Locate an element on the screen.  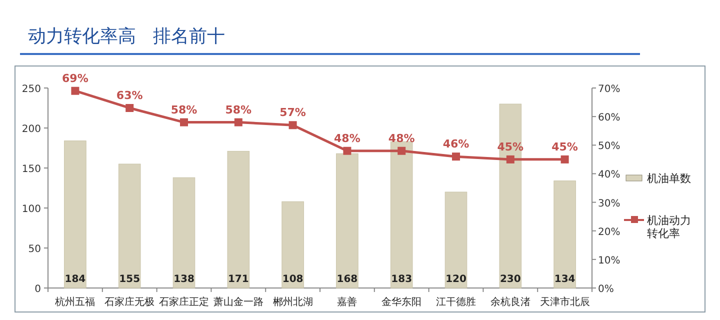
x-tick-label: 石家庄正定 is located at coordinates (184, 302).